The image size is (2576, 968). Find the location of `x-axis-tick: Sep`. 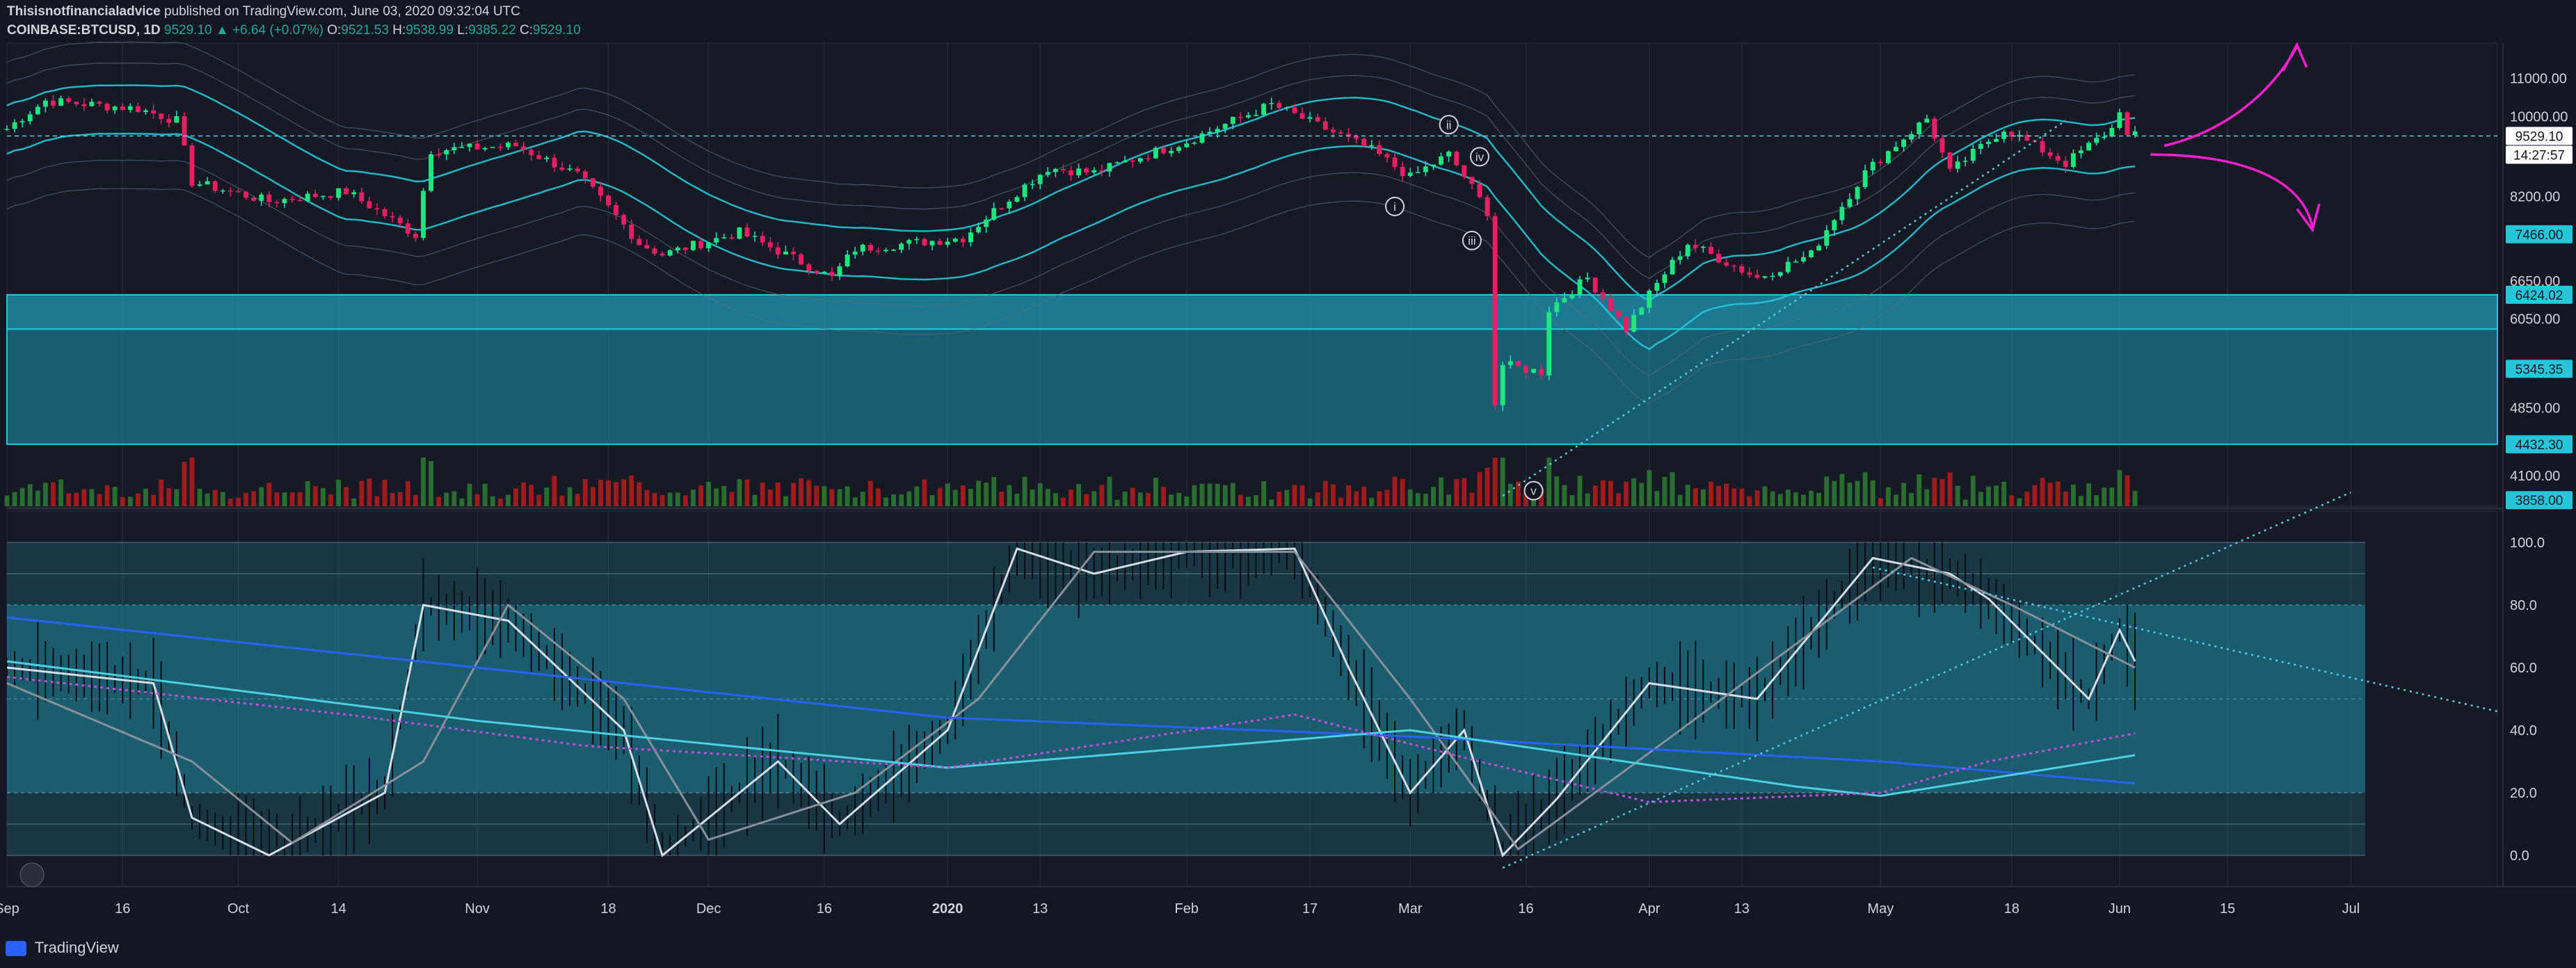

x-axis-tick: Sep is located at coordinates (9, 909).